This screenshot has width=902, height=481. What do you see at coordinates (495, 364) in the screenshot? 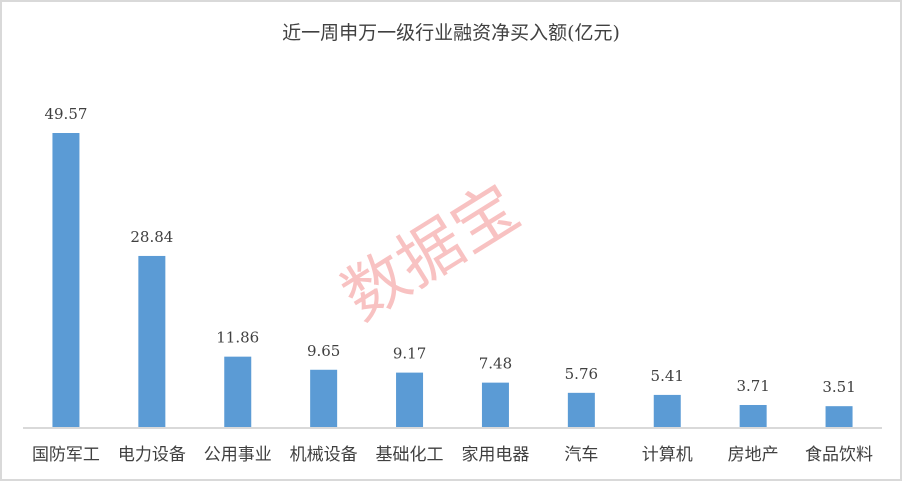
I see `data-label: 7.48` at bounding box center [495, 364].